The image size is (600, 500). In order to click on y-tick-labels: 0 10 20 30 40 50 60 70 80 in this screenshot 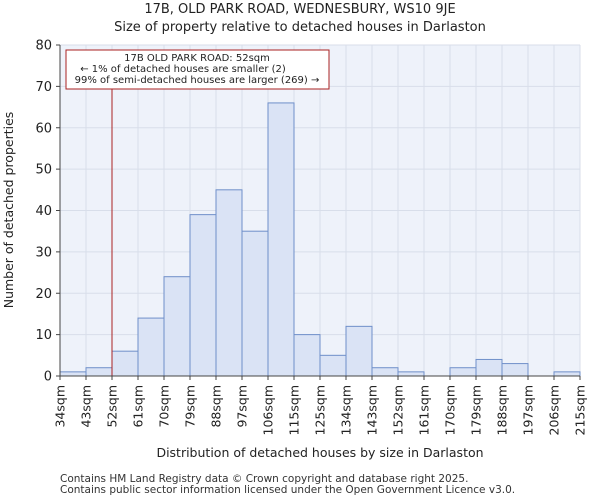, I will do `click(47, 212)`.